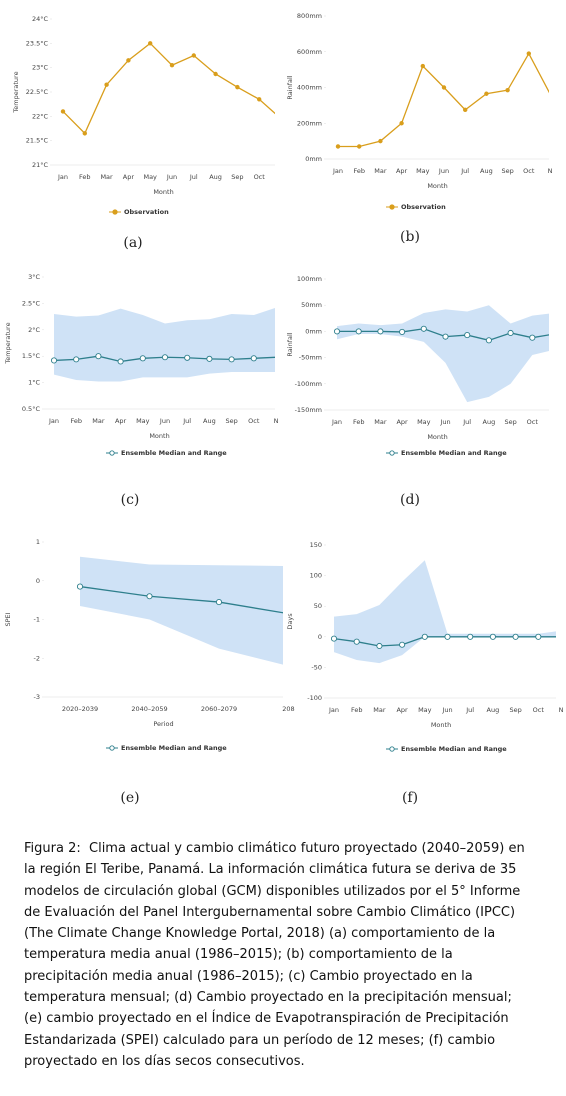  What do you see at coordinates (402, 710) in the screenshot?
I see `x-tick-label: Apr` at bounding box center [402, 710].